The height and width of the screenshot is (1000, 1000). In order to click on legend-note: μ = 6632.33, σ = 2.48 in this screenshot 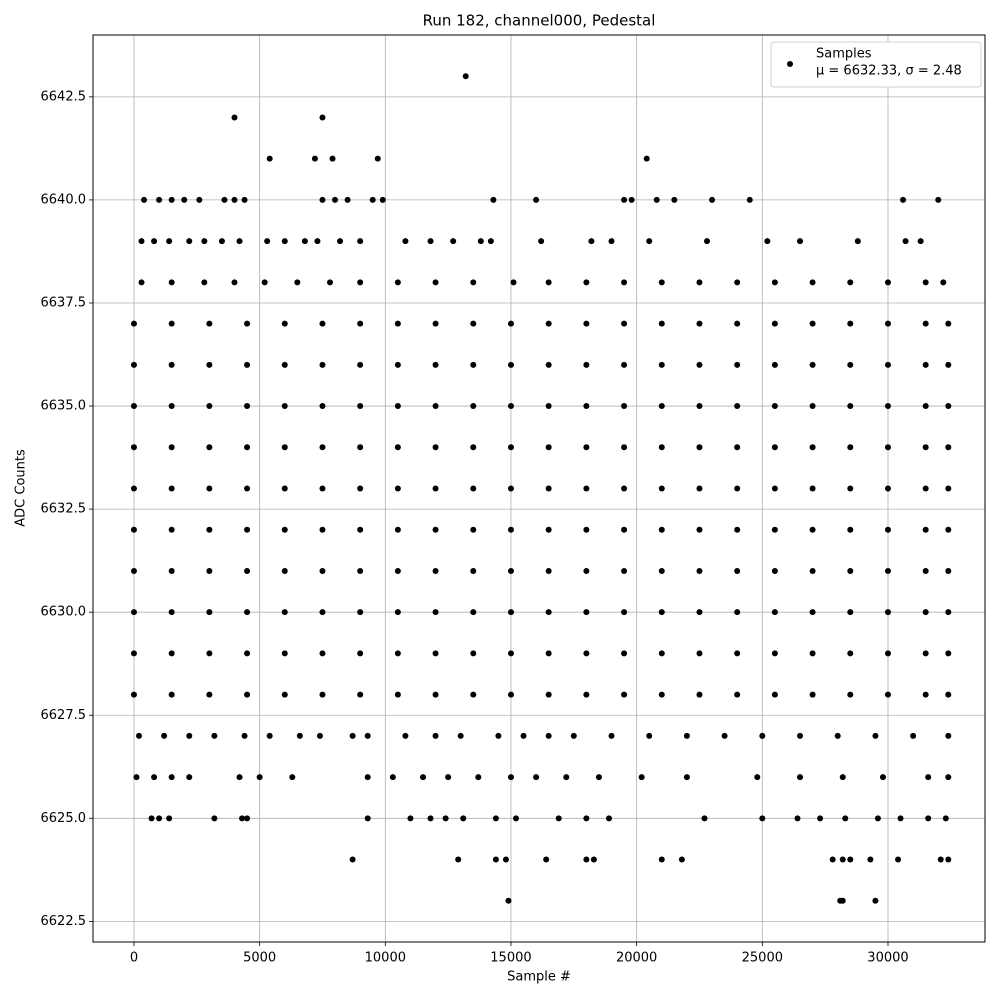, I will do `click(889, 71)`.